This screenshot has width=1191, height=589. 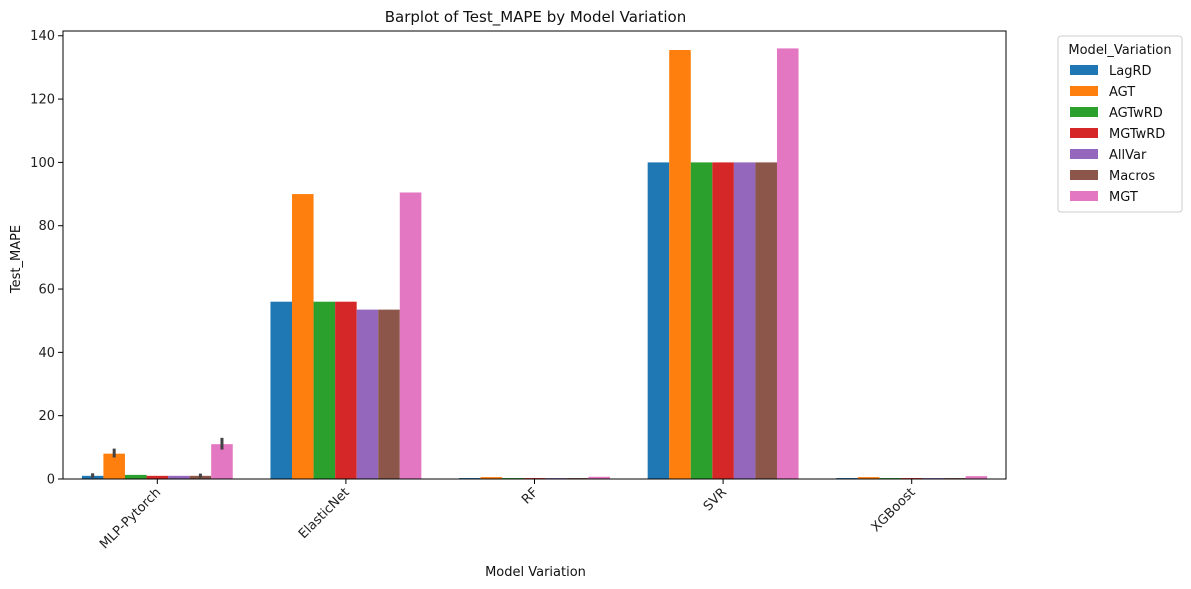 I want to click on bar-agtwrd-elasticnet, so click(x=324, y=390).